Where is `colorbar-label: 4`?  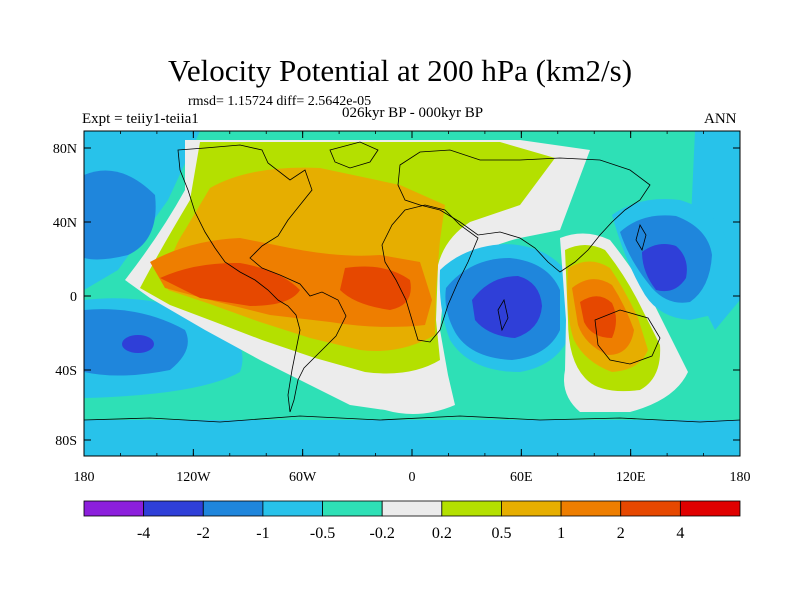
colorbar-label: 4 is located at coordinates (680, 533).